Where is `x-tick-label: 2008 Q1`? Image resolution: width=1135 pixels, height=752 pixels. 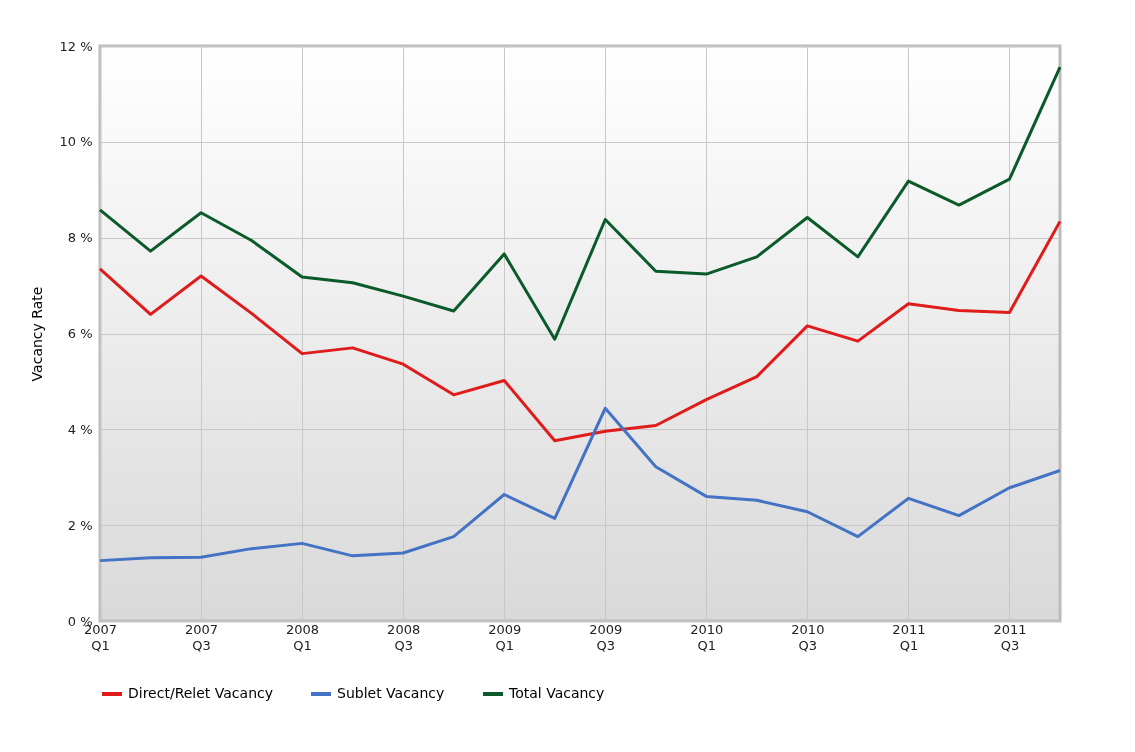
x-tick-label: 2008 Q1 is located at coordinates (303, 637).